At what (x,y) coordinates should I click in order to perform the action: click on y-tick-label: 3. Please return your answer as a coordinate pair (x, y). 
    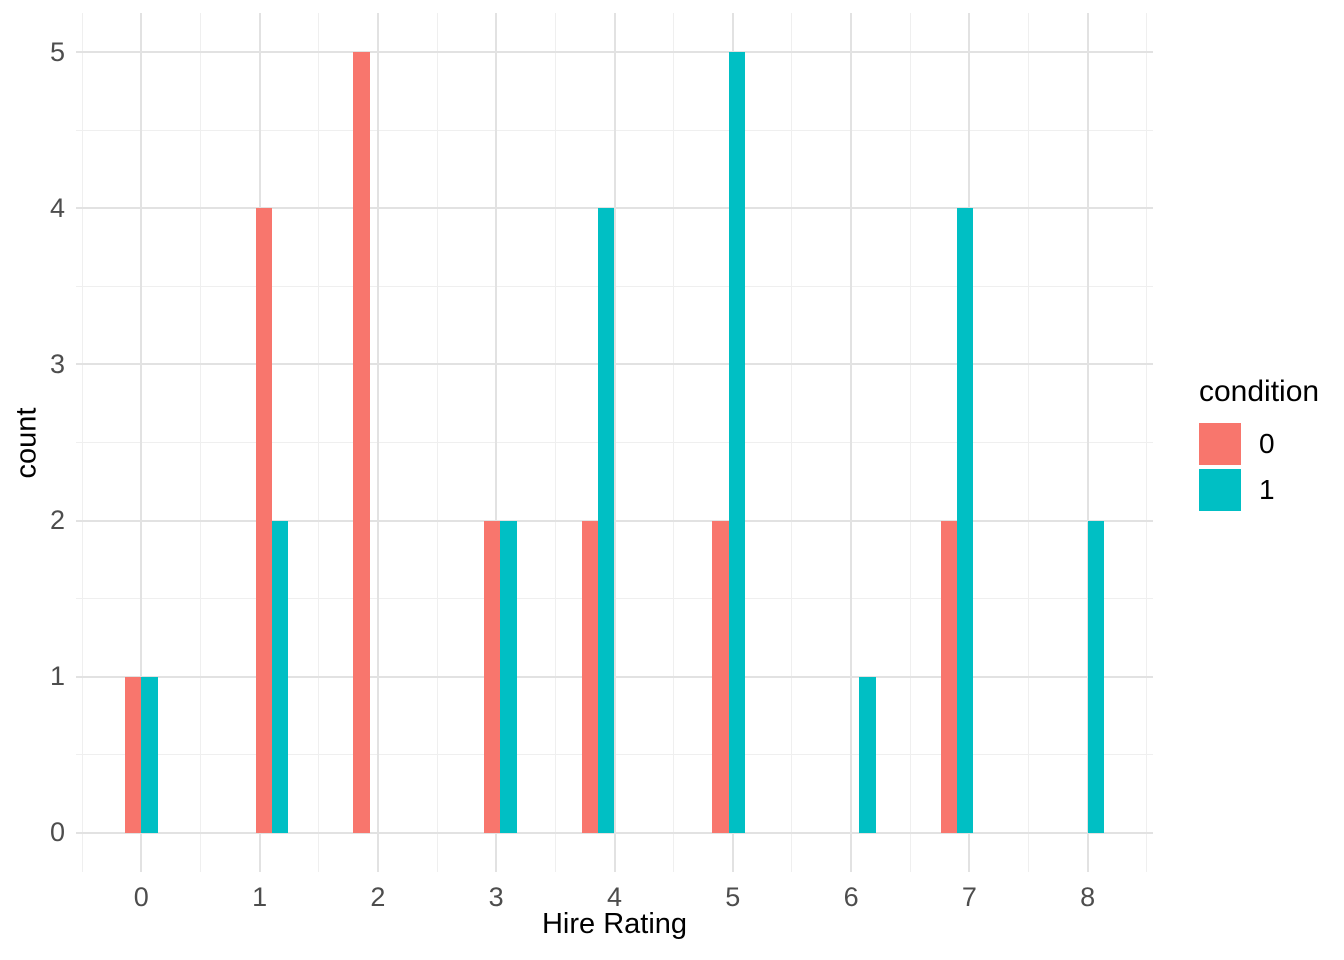
    Looking at the image, I should click on (57, 363).